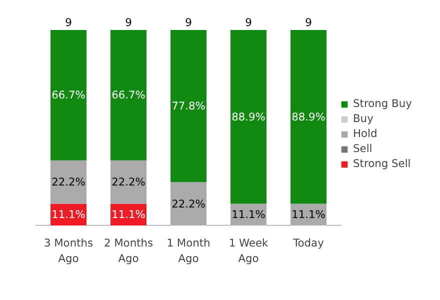  What do you see at coordinates (129, 251) in the screenshot?
I see `x-tick-label: 2 Months Ago` at bounding box center [129, 251].